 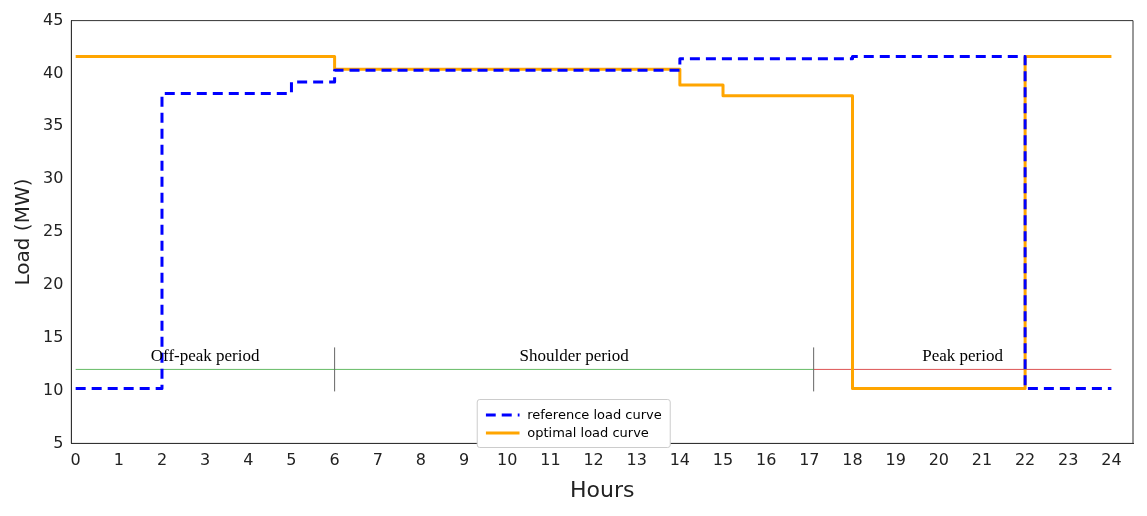 I want to click on y-axis-title: Load (MW), so click(x=22, y=232).